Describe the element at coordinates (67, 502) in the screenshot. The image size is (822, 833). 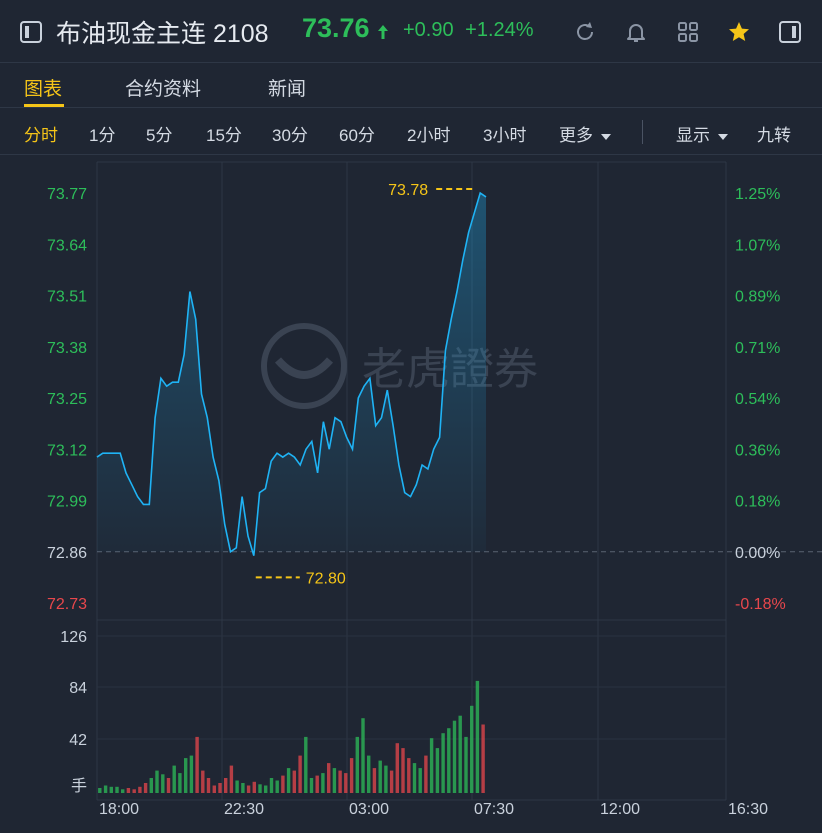
I see `price-tick-label: 72.99` at that location.